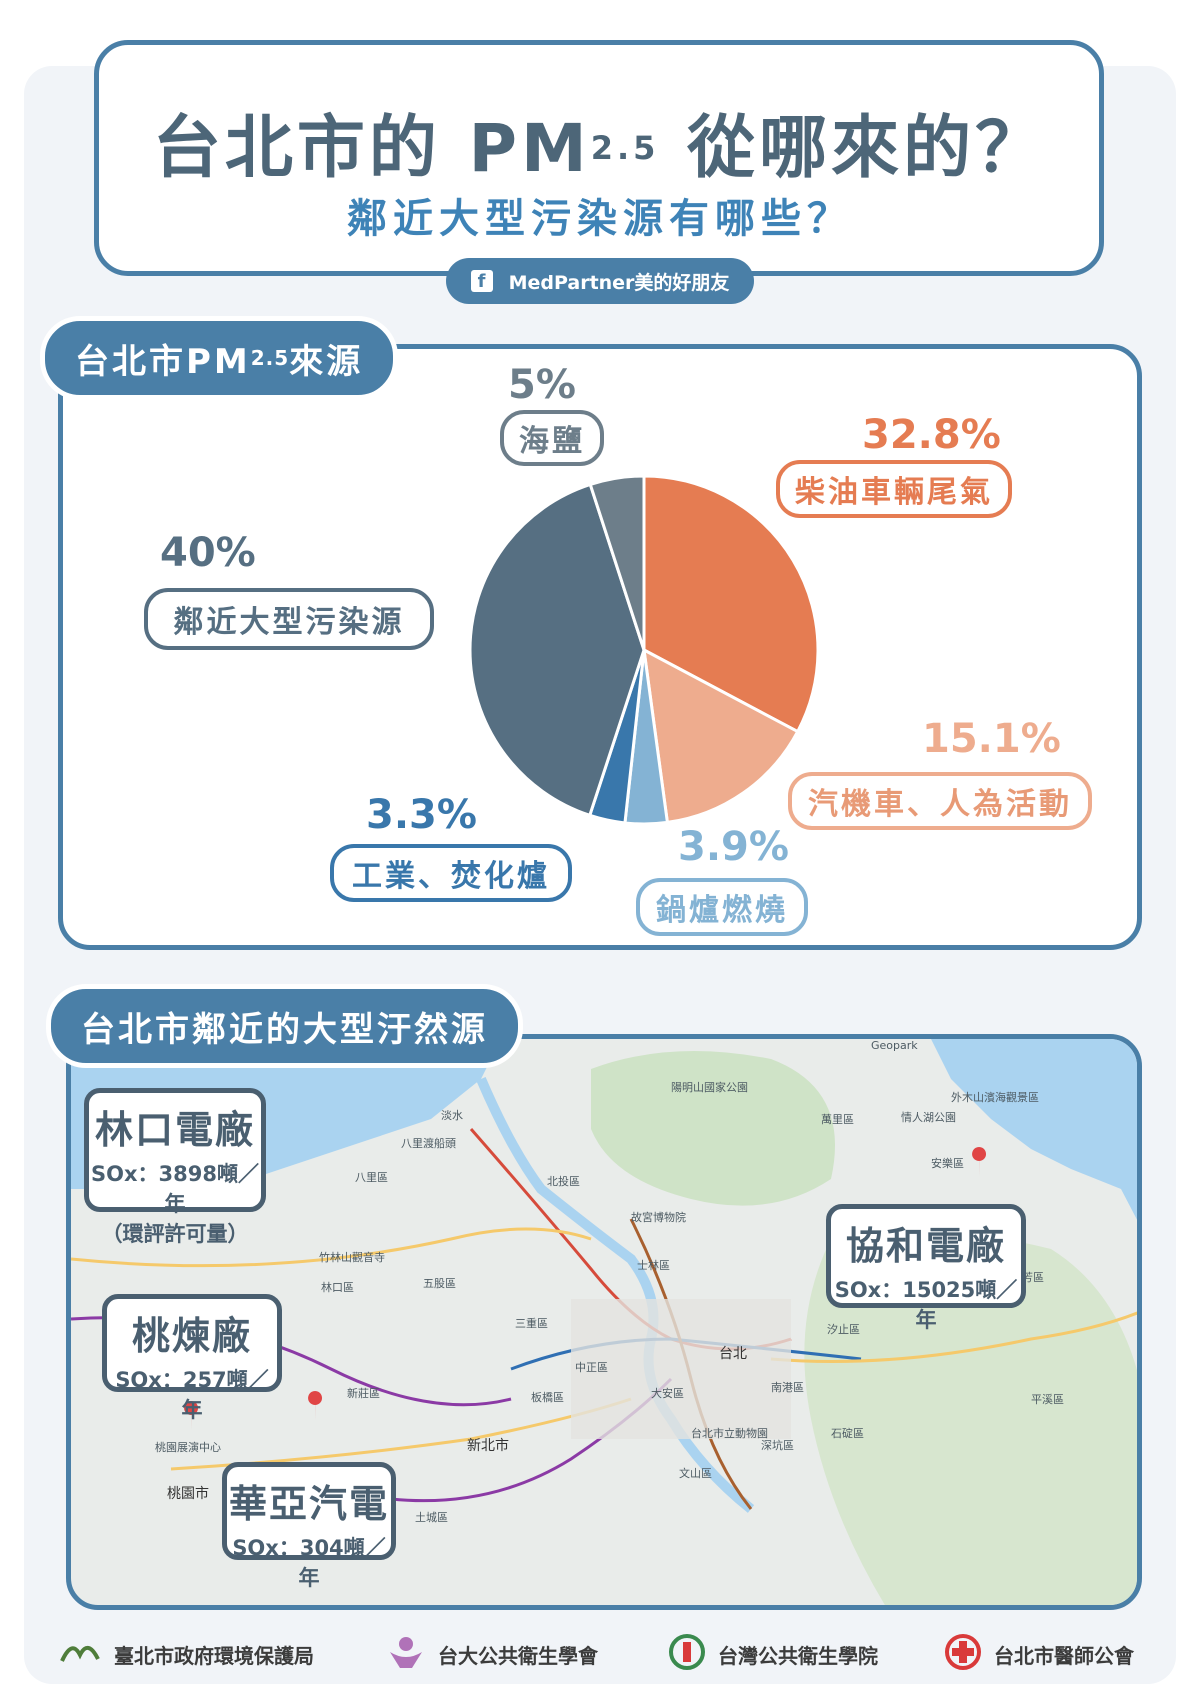 Image resolution: width=1200 pixels, height=1704 pixels. I want to click on plant-taolian-sox: SOx：257噸／年, so click(192, 1395).